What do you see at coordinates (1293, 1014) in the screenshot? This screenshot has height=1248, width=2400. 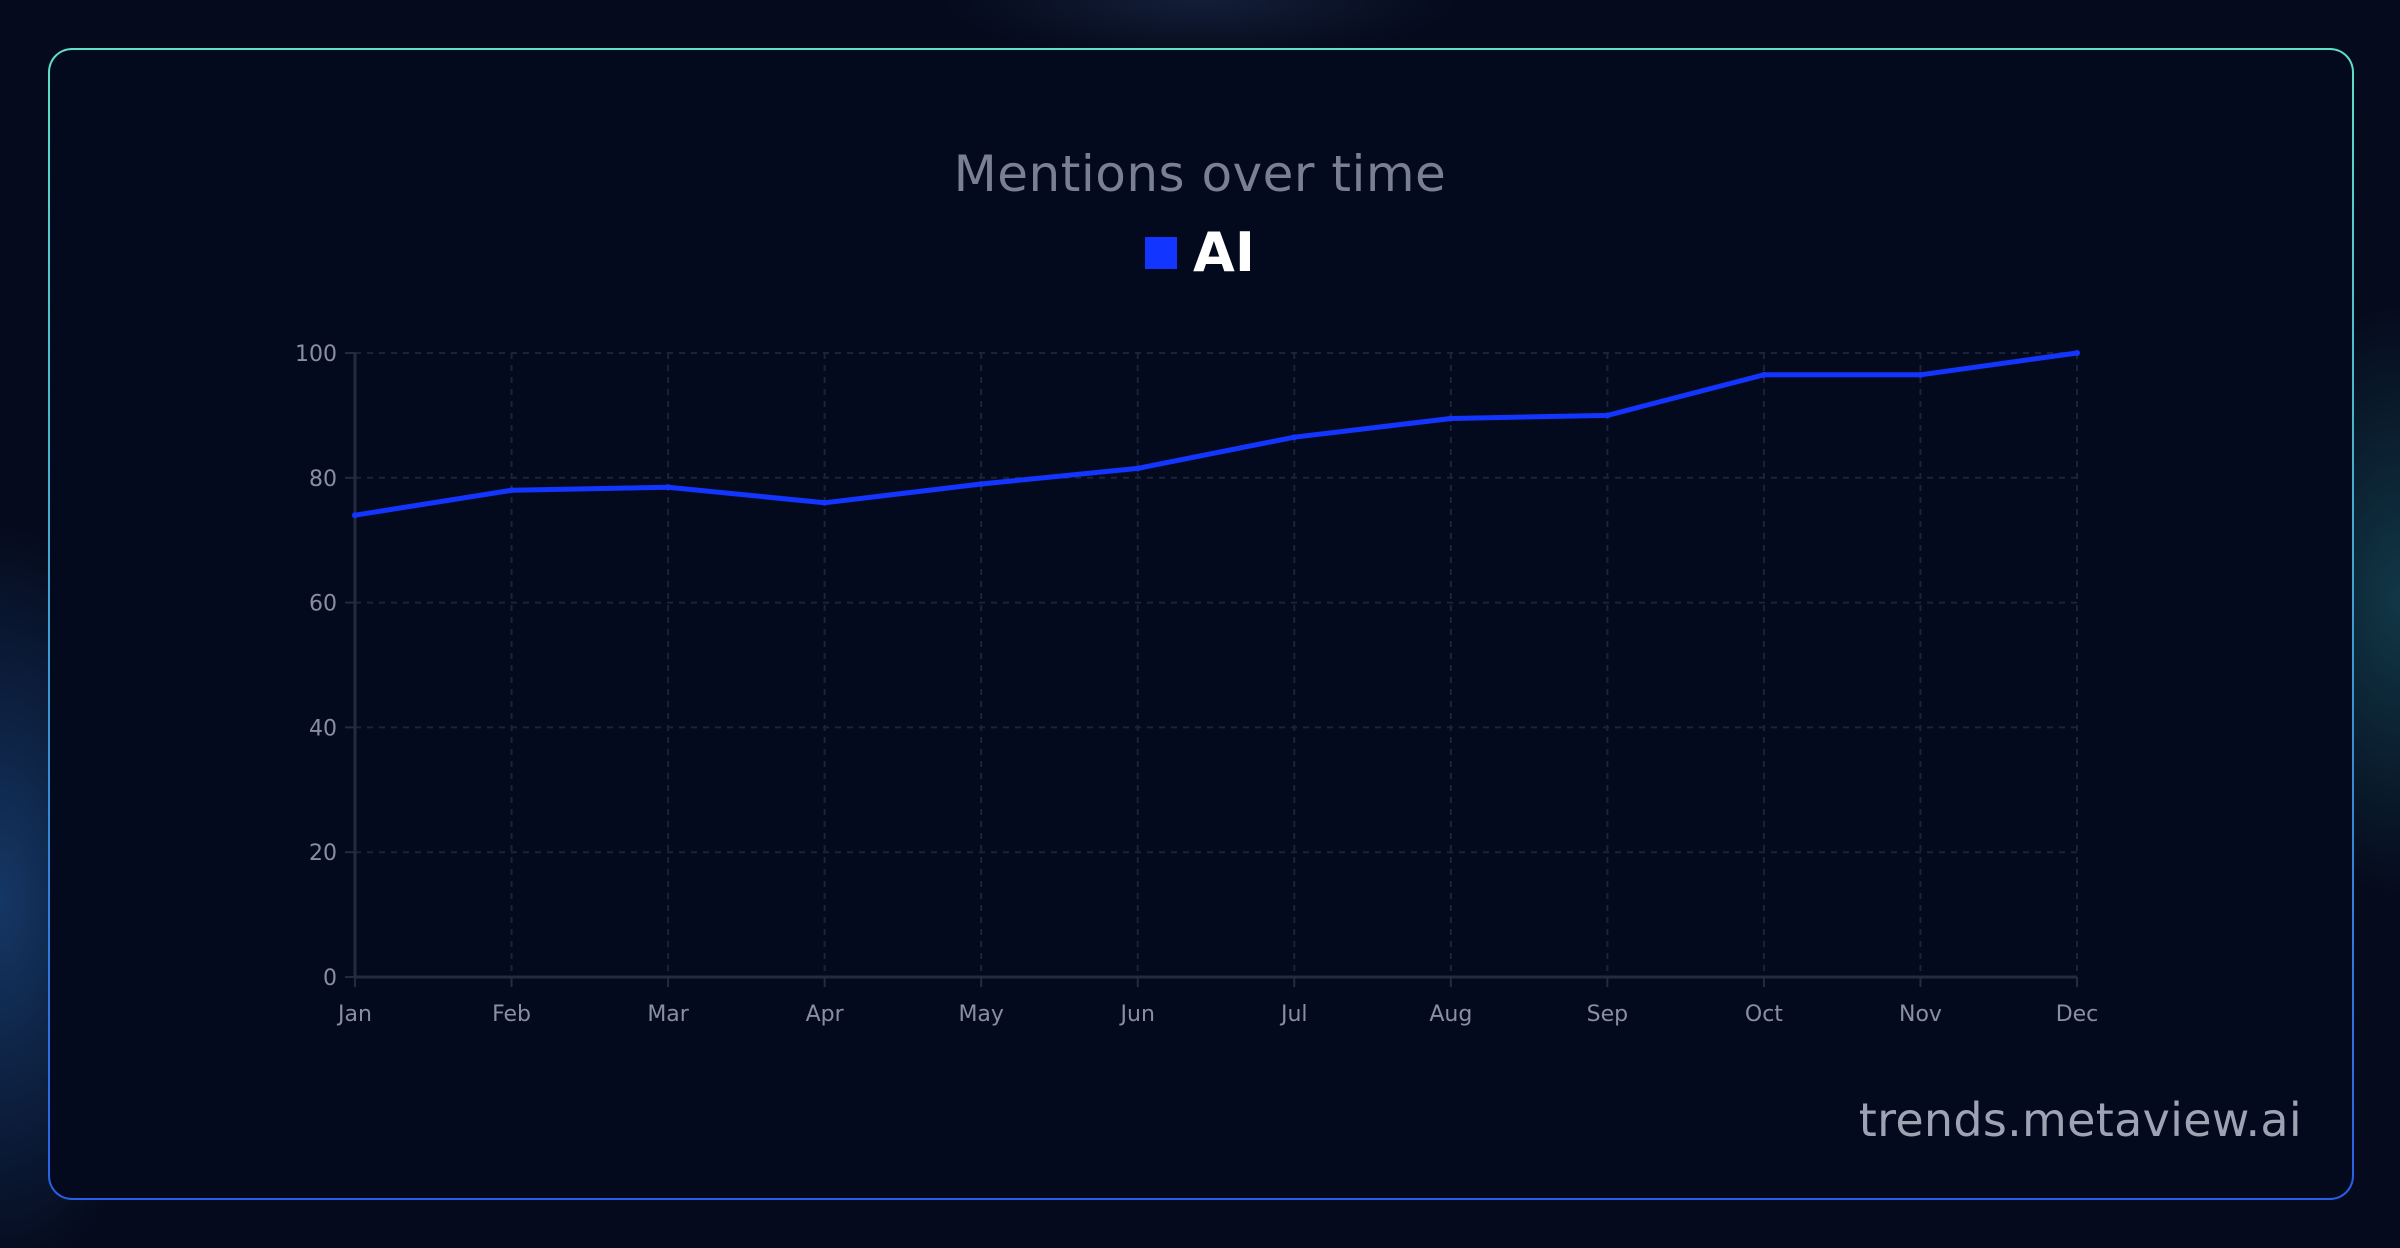 I see `x-tick-label: Jul` at bounding box center [1293, 1014].